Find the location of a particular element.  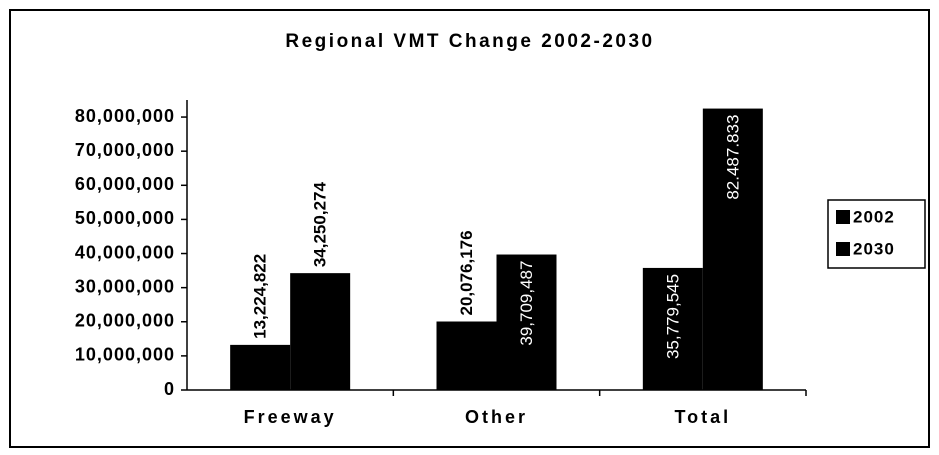

legend-label: 2002 is located at coordinates (874, 216).